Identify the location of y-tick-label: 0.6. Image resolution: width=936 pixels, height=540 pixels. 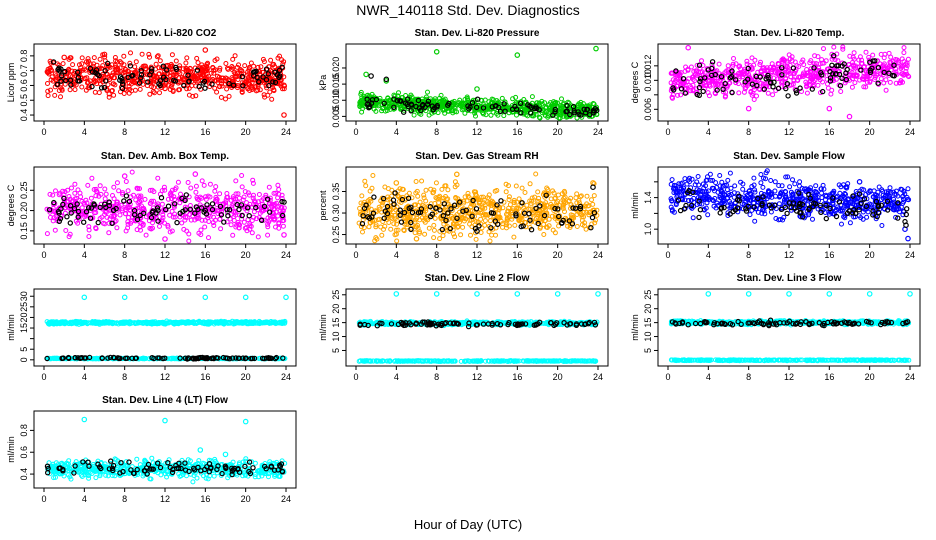
(24, 85).